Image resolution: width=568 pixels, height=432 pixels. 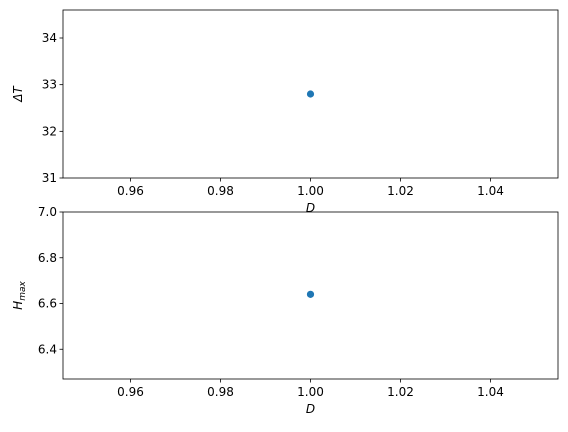 I want to click on bottom-x-tick-label: 1.02, so click(x=400, y=392).